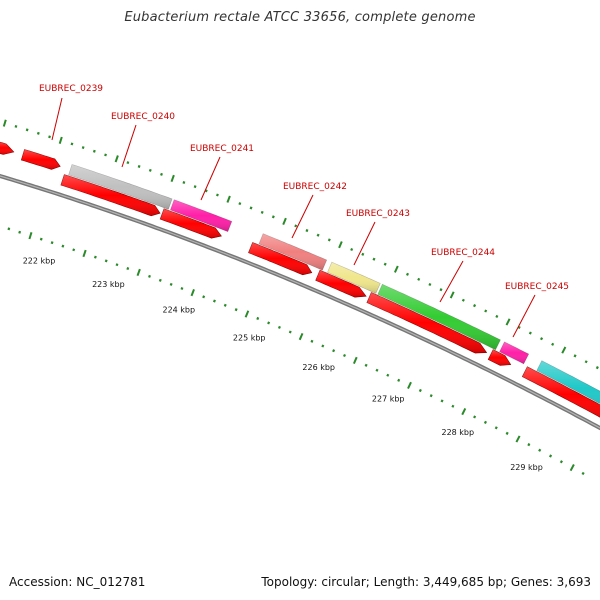 This screenshot has width=600, height=600. Describe the element at coordinates (526, 467) in the screenshot. I see `scale-label: 229 kbp` at that location.